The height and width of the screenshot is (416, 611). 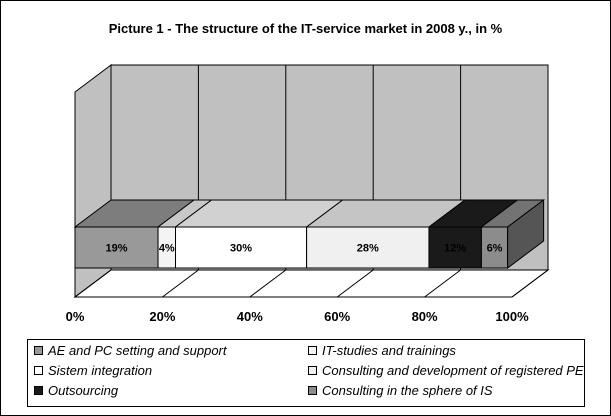 I want to click on x-tick-label: 0%, so click(x=75, y=316).